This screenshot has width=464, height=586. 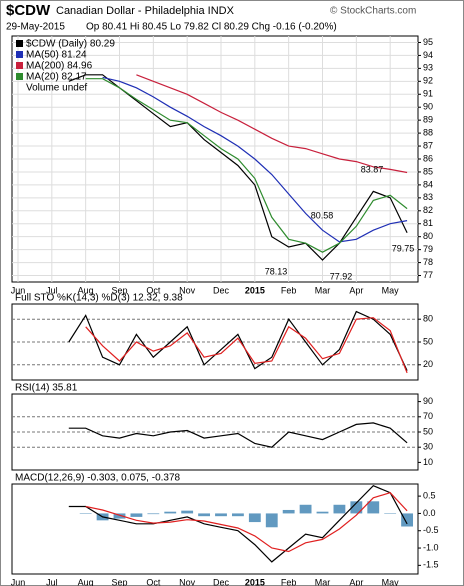 What do you see at coordinates (428, 275) in the screenshot?
I see `y-tick-label: 77` at bounding box center [428, 275].